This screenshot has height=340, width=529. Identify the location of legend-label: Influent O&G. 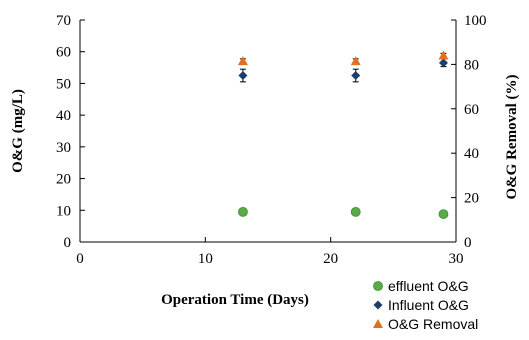
(428, 305).